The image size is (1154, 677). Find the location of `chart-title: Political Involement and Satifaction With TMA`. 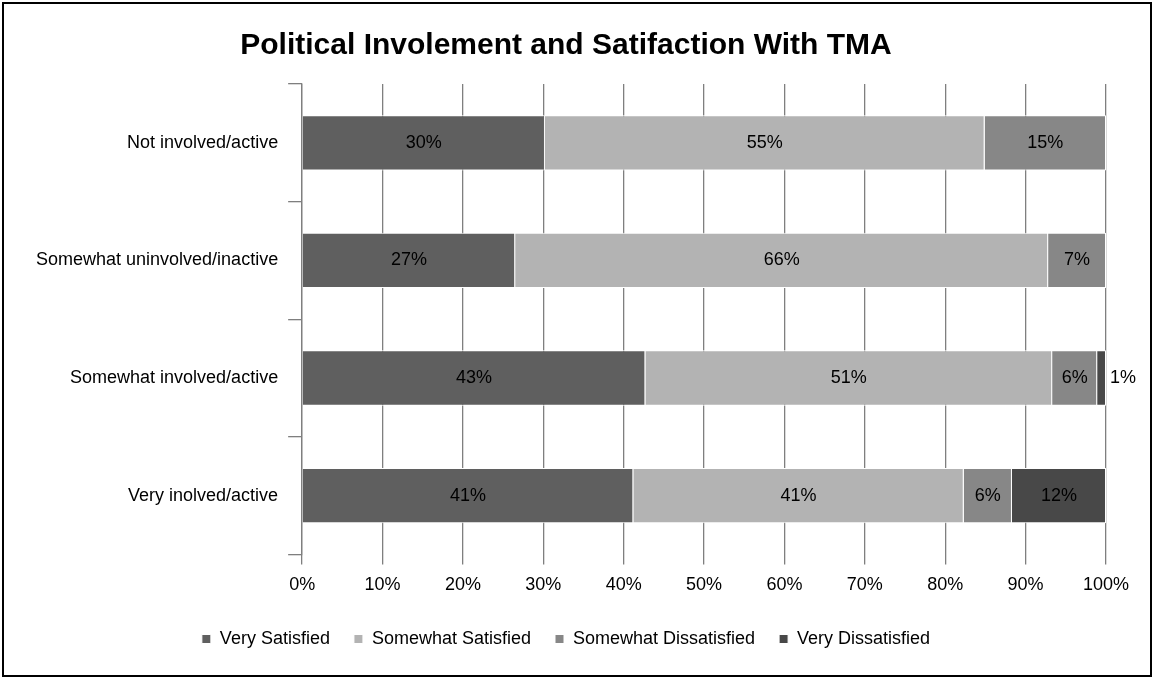

chart-title: Political Involement and Satifaction With TMA is located at coordinates (566, 44).